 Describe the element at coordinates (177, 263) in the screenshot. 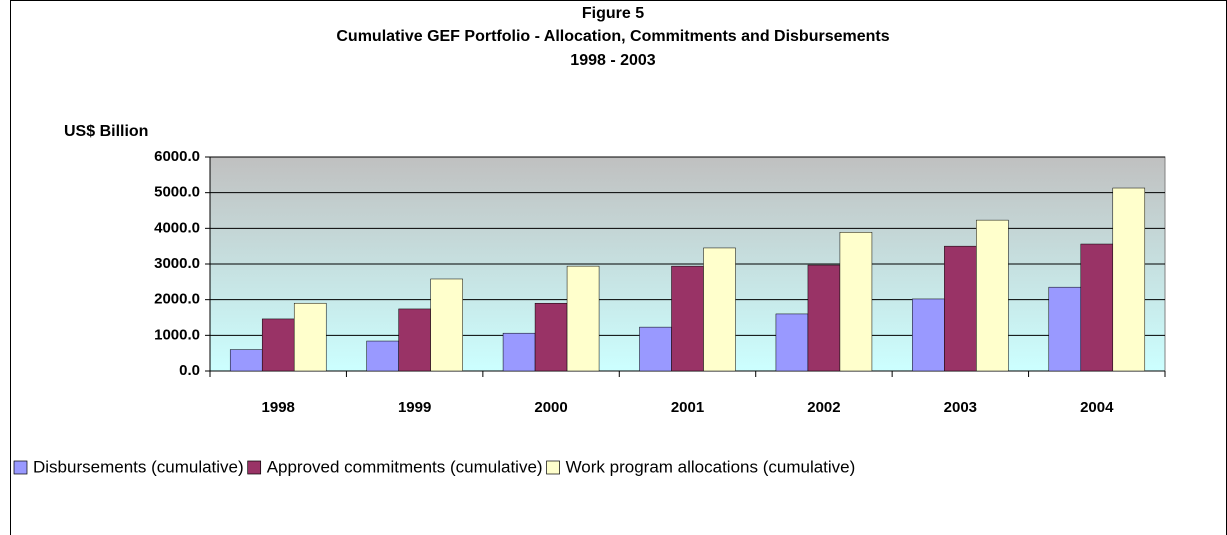

I see `y-tick-label: 3000.0` at that location.